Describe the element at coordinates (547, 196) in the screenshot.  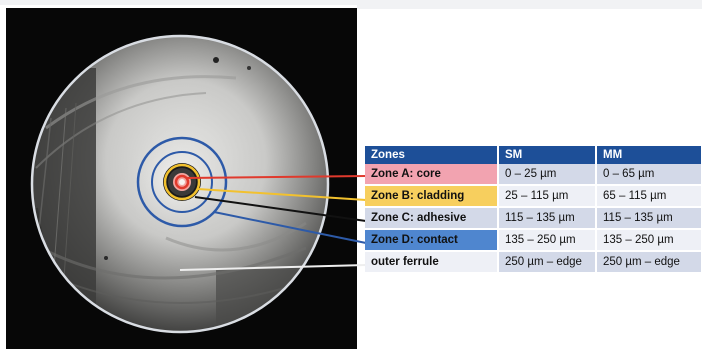
I see `zone-b-sm: 25 – 115 µm` at that location.